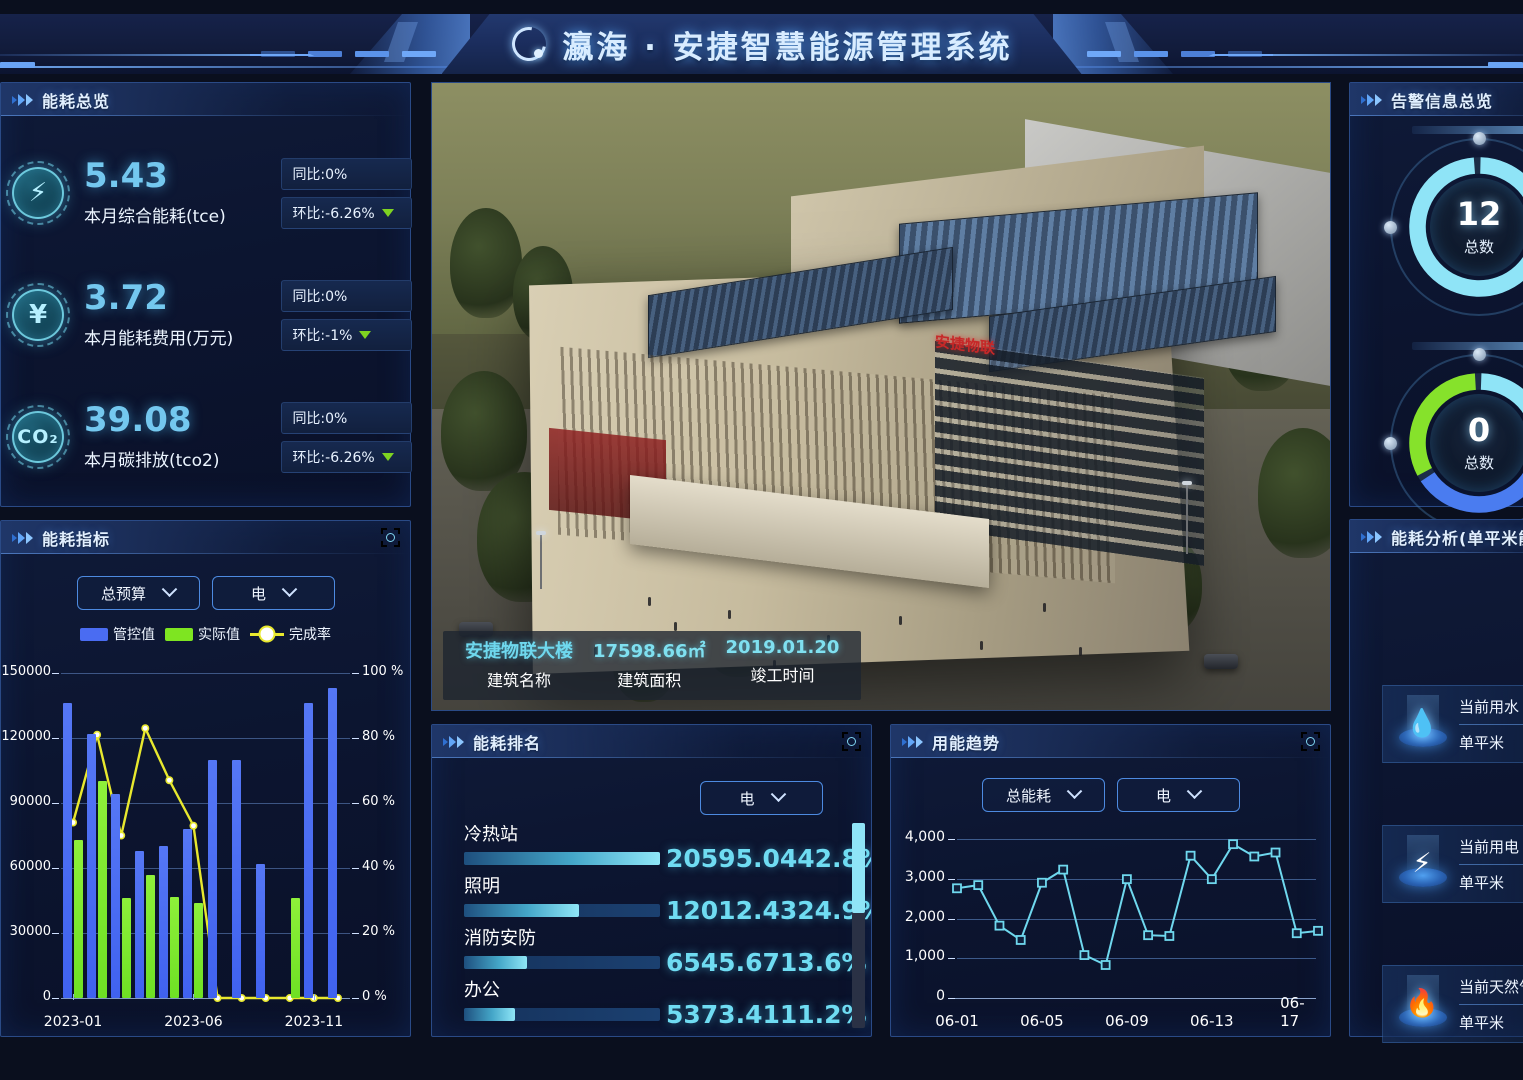  Describe the element at coordinates (155, 217) in the screenshot. I see `metric-label: 本月综合能耗(tce)` at that location.